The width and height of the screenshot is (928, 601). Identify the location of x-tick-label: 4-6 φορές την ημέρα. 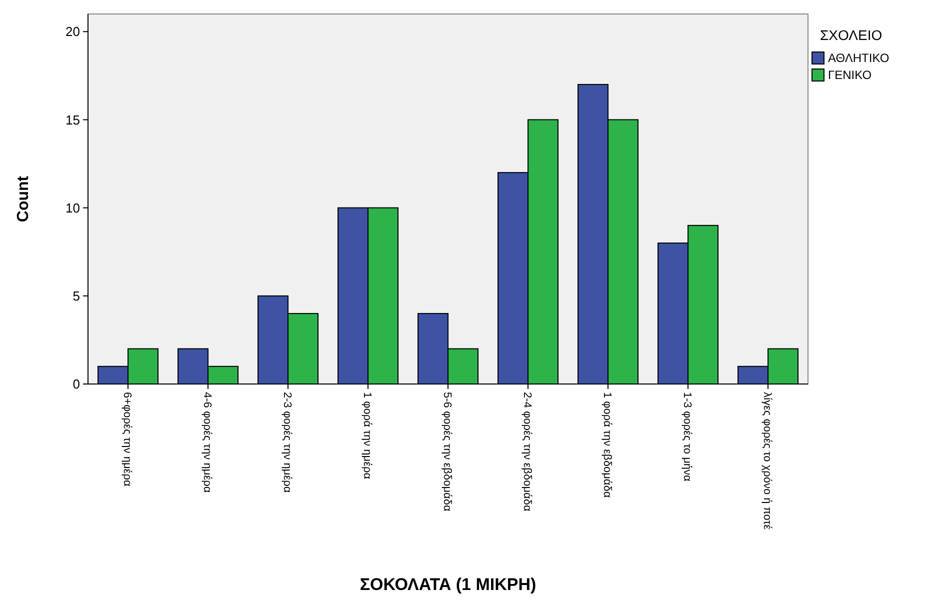
(207, 443).